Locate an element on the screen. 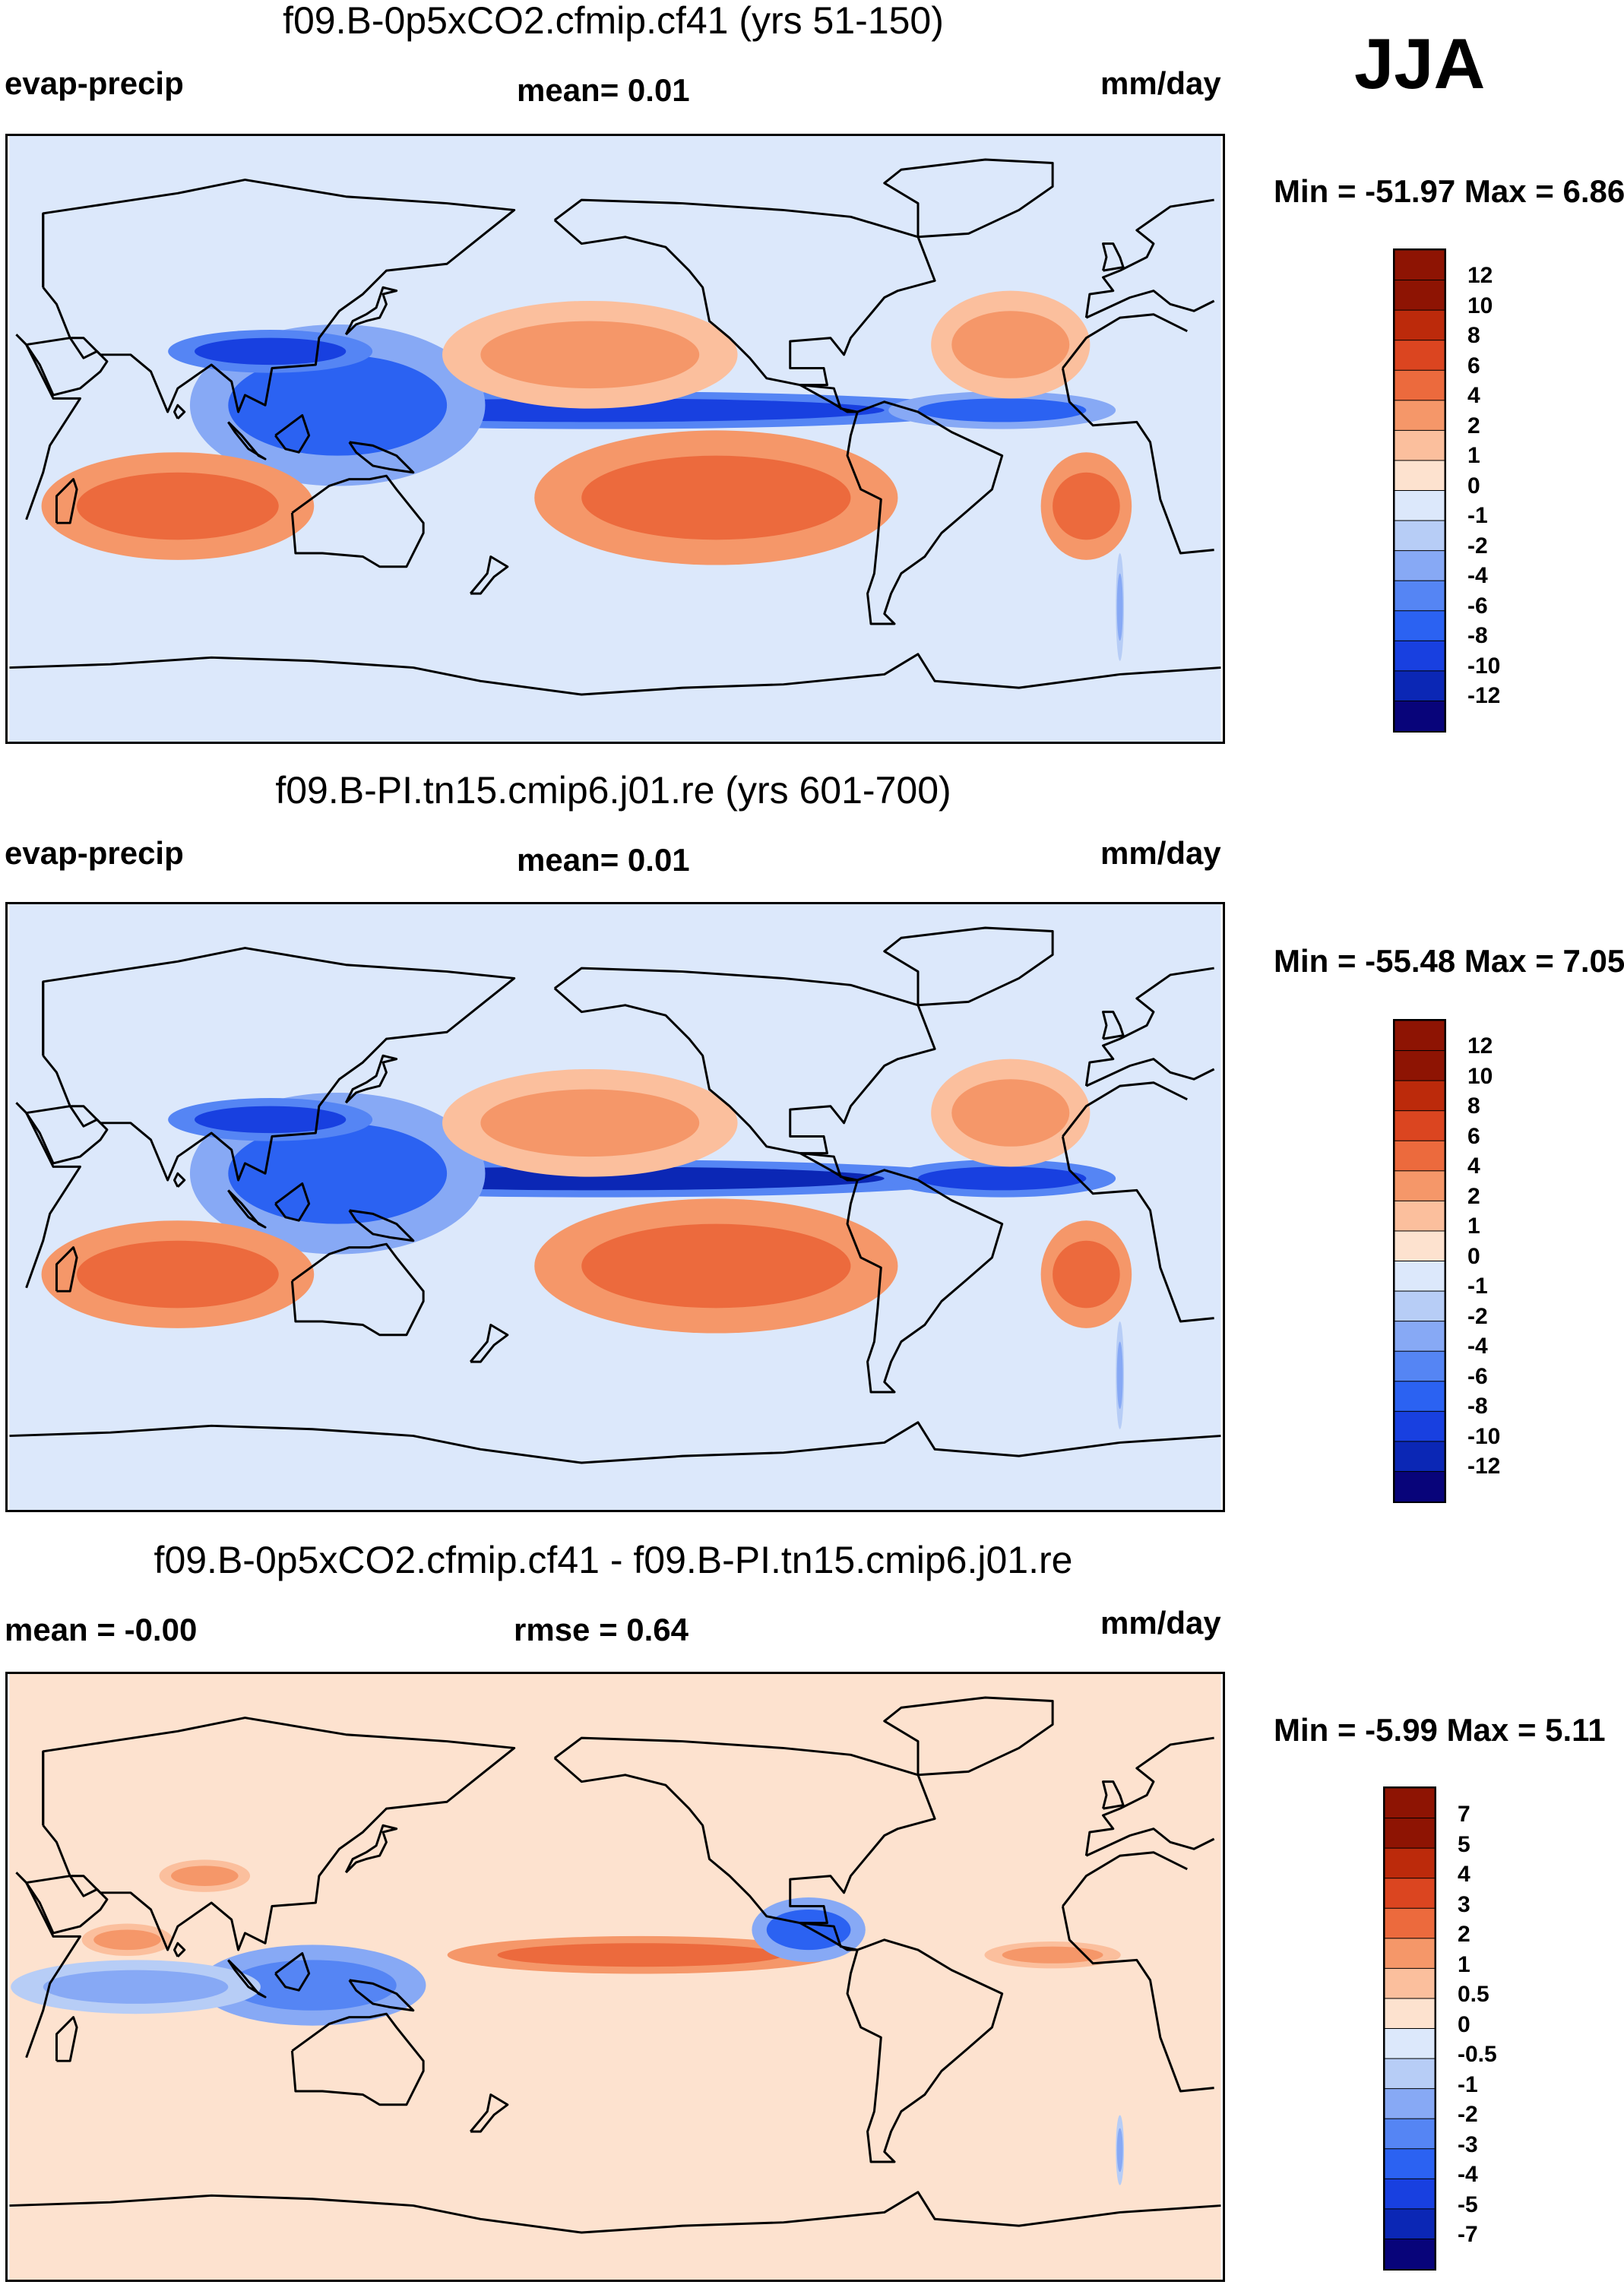  colorbar-tick-label: 0 is located at coordinates (1464, 2024).